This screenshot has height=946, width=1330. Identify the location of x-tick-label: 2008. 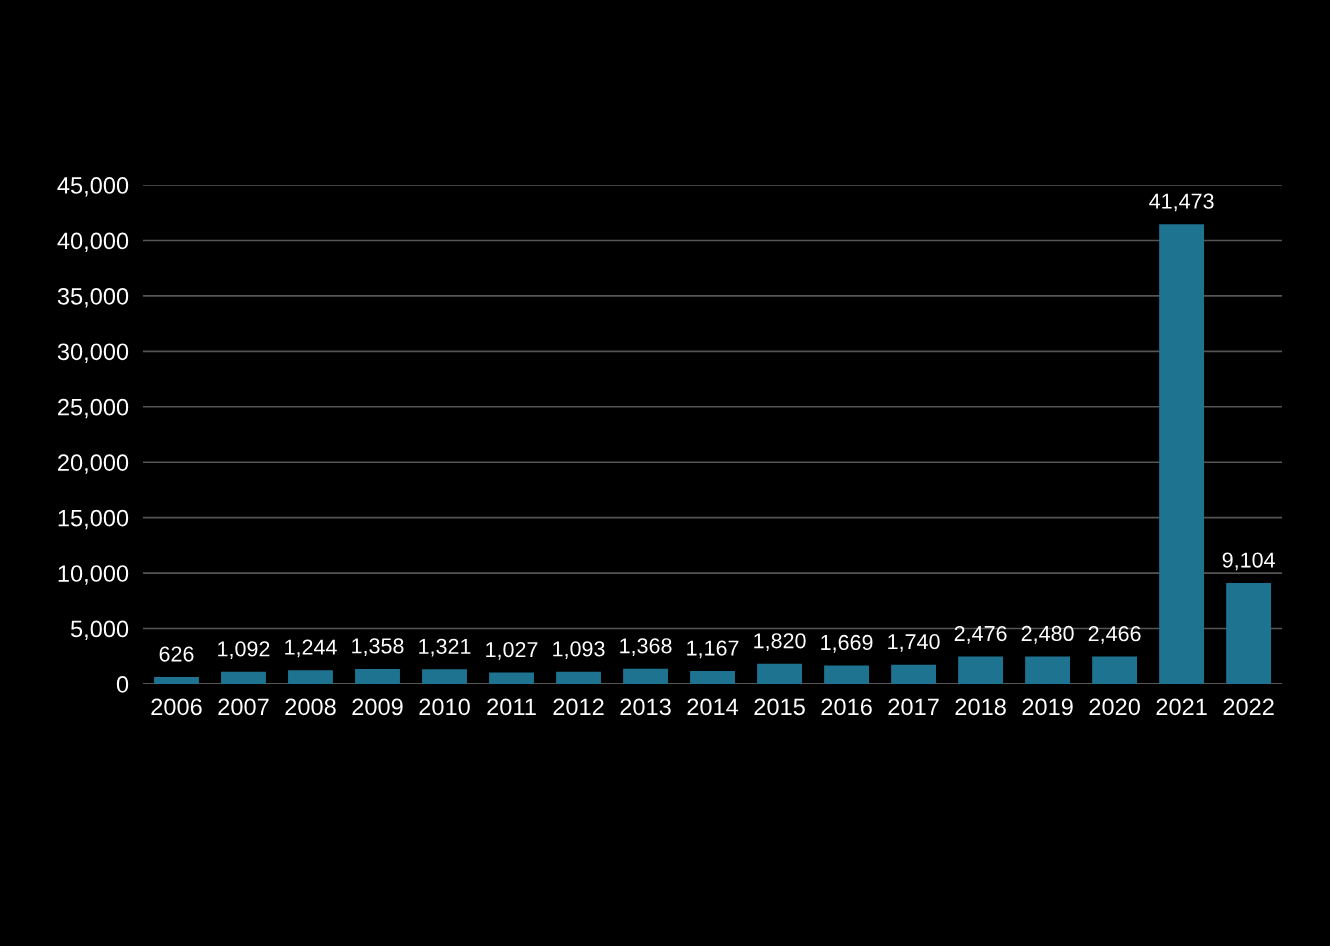
(310, 707).